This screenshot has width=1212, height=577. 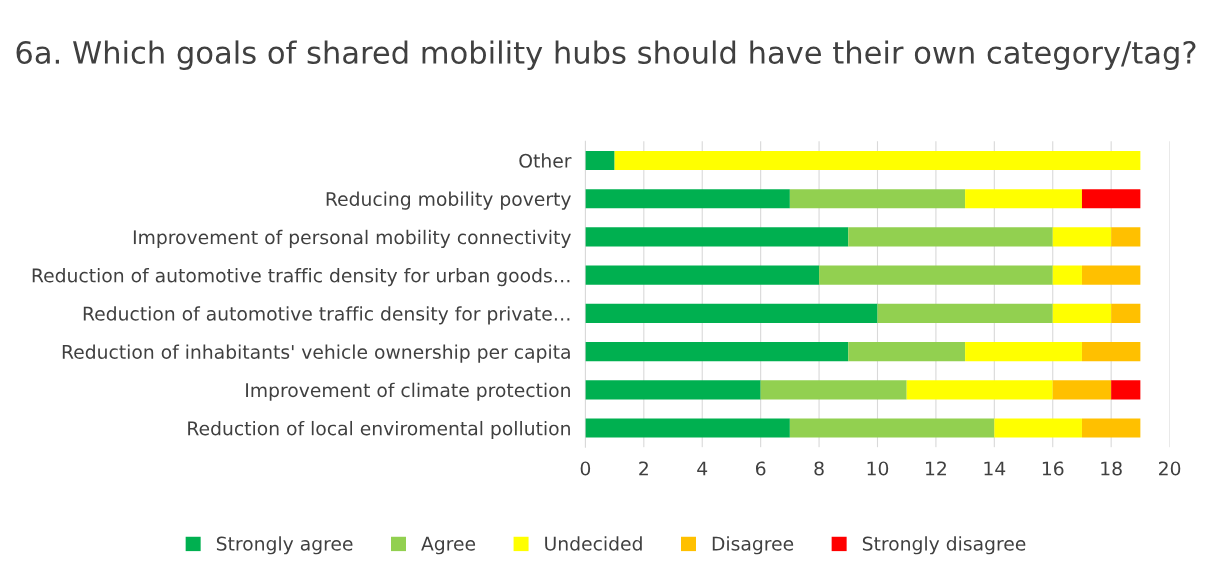 I want to click on x-tick-label: 12, so click(x=936, y=468).